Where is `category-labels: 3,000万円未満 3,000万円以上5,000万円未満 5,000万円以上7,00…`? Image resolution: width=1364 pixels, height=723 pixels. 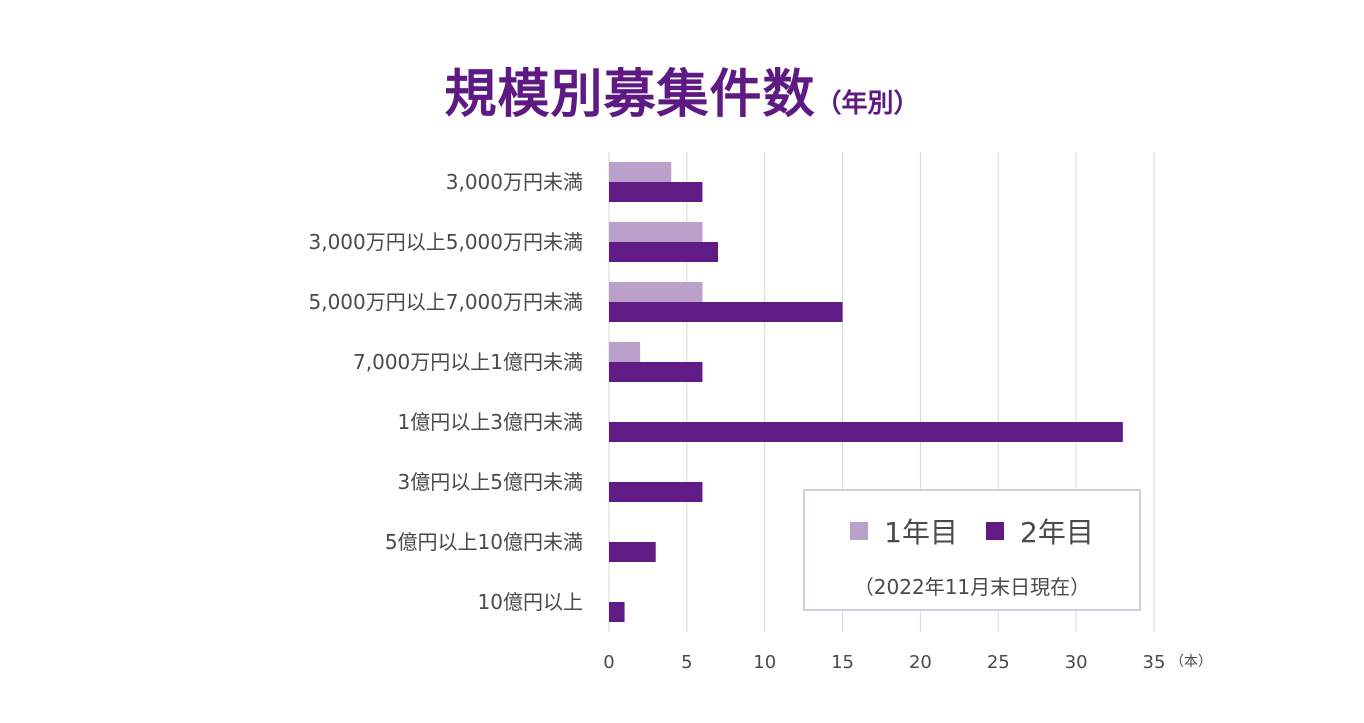
category-labels: 3,000万円未満 3,000万円以上5,000万円未満 5,000万円以上7,00… is located at coordinates (445, 392).